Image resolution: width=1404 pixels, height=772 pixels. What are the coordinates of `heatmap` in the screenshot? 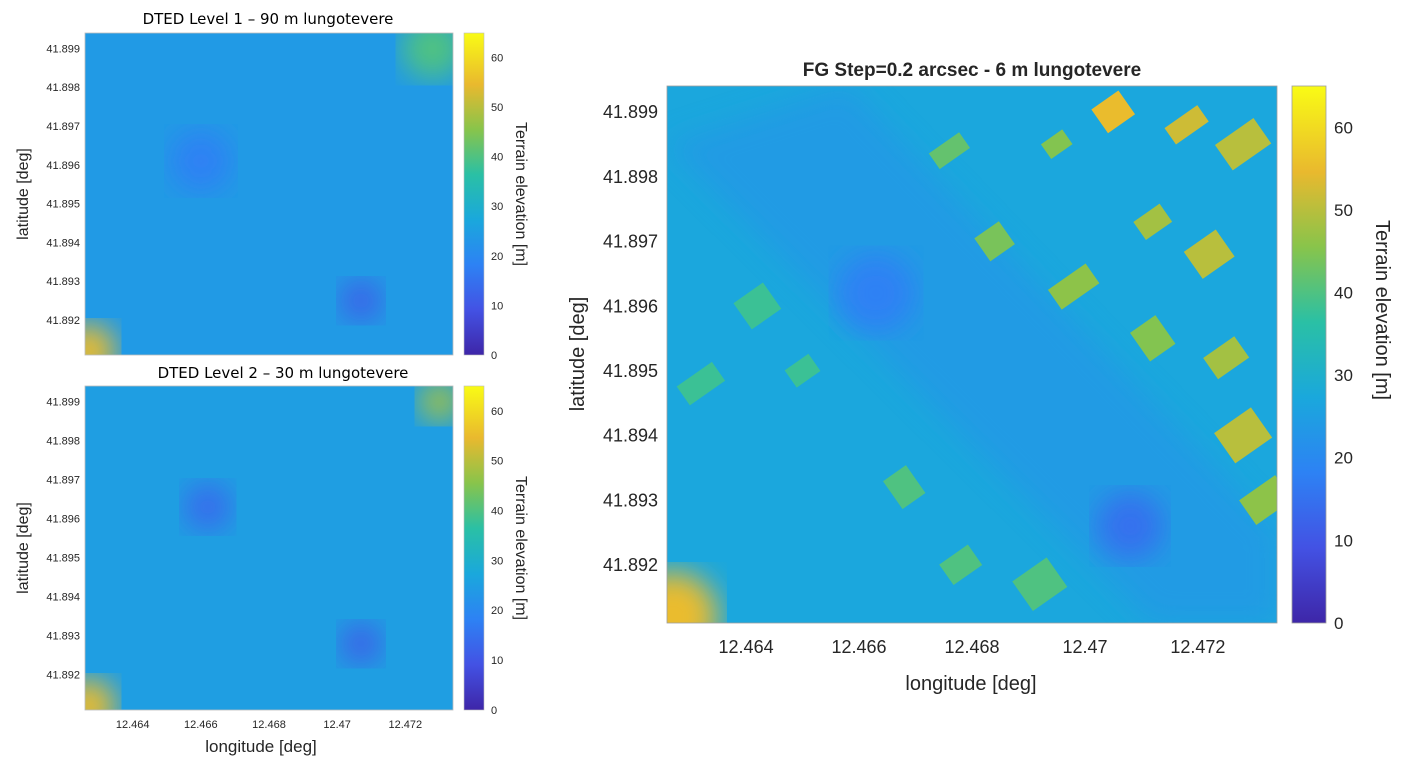 It's located at (269, 548).